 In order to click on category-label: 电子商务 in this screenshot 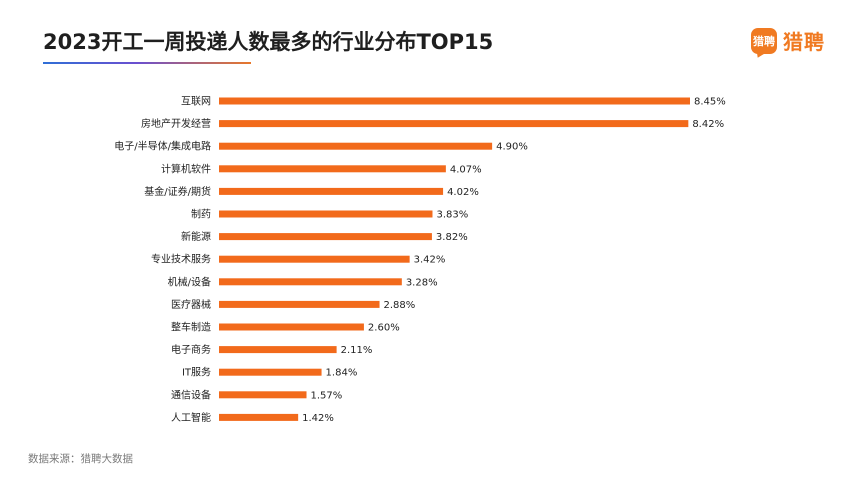, I will do `click(191, 349)`.